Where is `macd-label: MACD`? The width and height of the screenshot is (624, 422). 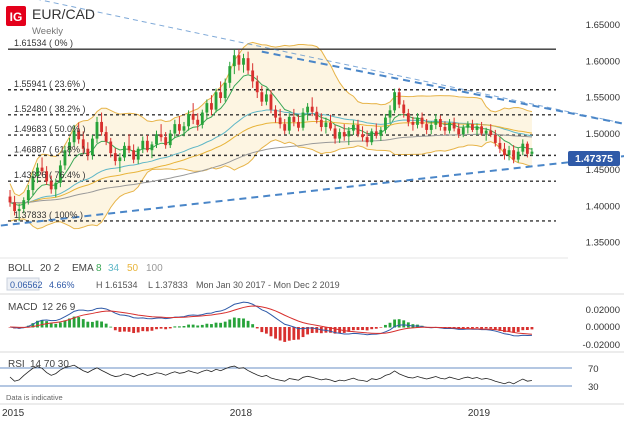 macd-label: MACD is located at coordinates (22, 307).